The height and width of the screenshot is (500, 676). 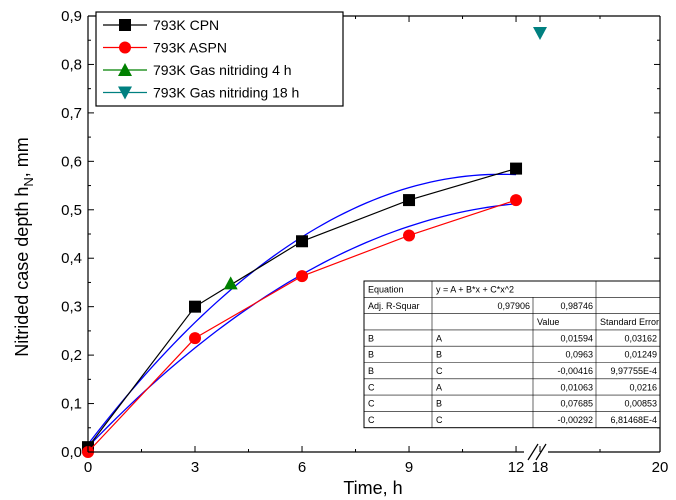 What do you see at coordinates (195, 467) in the screenshot?
I see `x-tick-label: 3` at bounding box center [195, 467].